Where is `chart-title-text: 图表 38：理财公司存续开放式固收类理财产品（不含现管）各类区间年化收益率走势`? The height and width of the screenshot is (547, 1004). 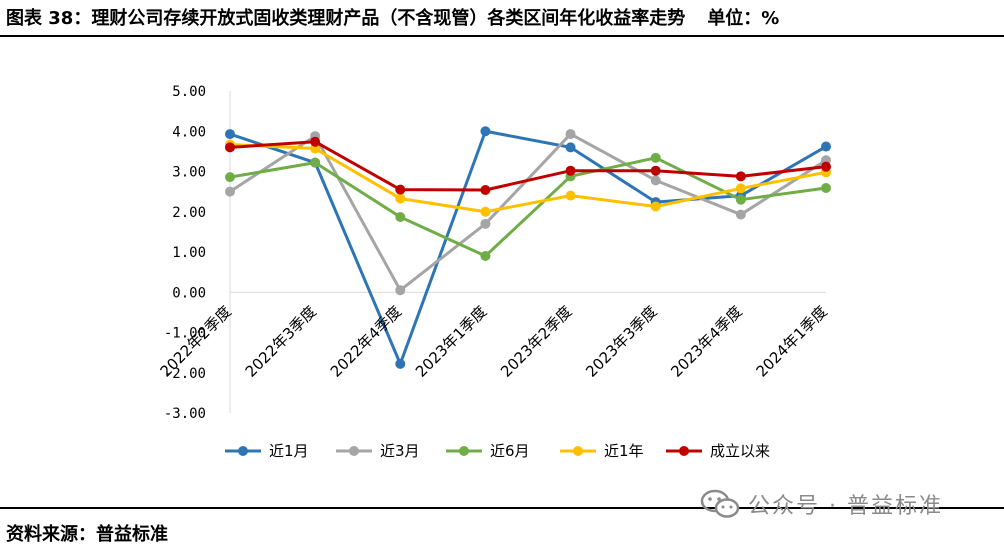
chart-title-text: 图表 38：理财公司存续开放式固收类理财产品（不含现管）各类区间年化收益率走势 is located at coordinates (346, 18).